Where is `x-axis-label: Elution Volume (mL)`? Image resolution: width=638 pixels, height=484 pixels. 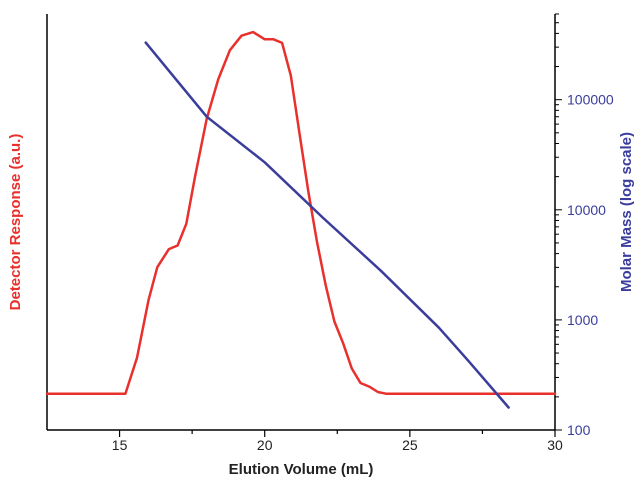
x-axis-label: Elution Volume (mL) is located at coordinates (301, 469).